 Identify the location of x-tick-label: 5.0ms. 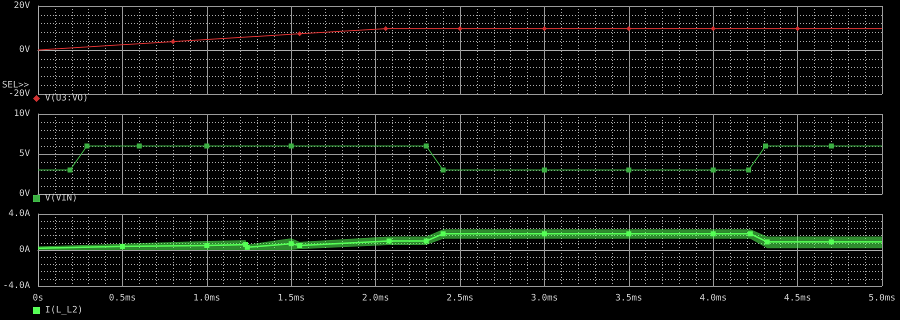
(882, 299).